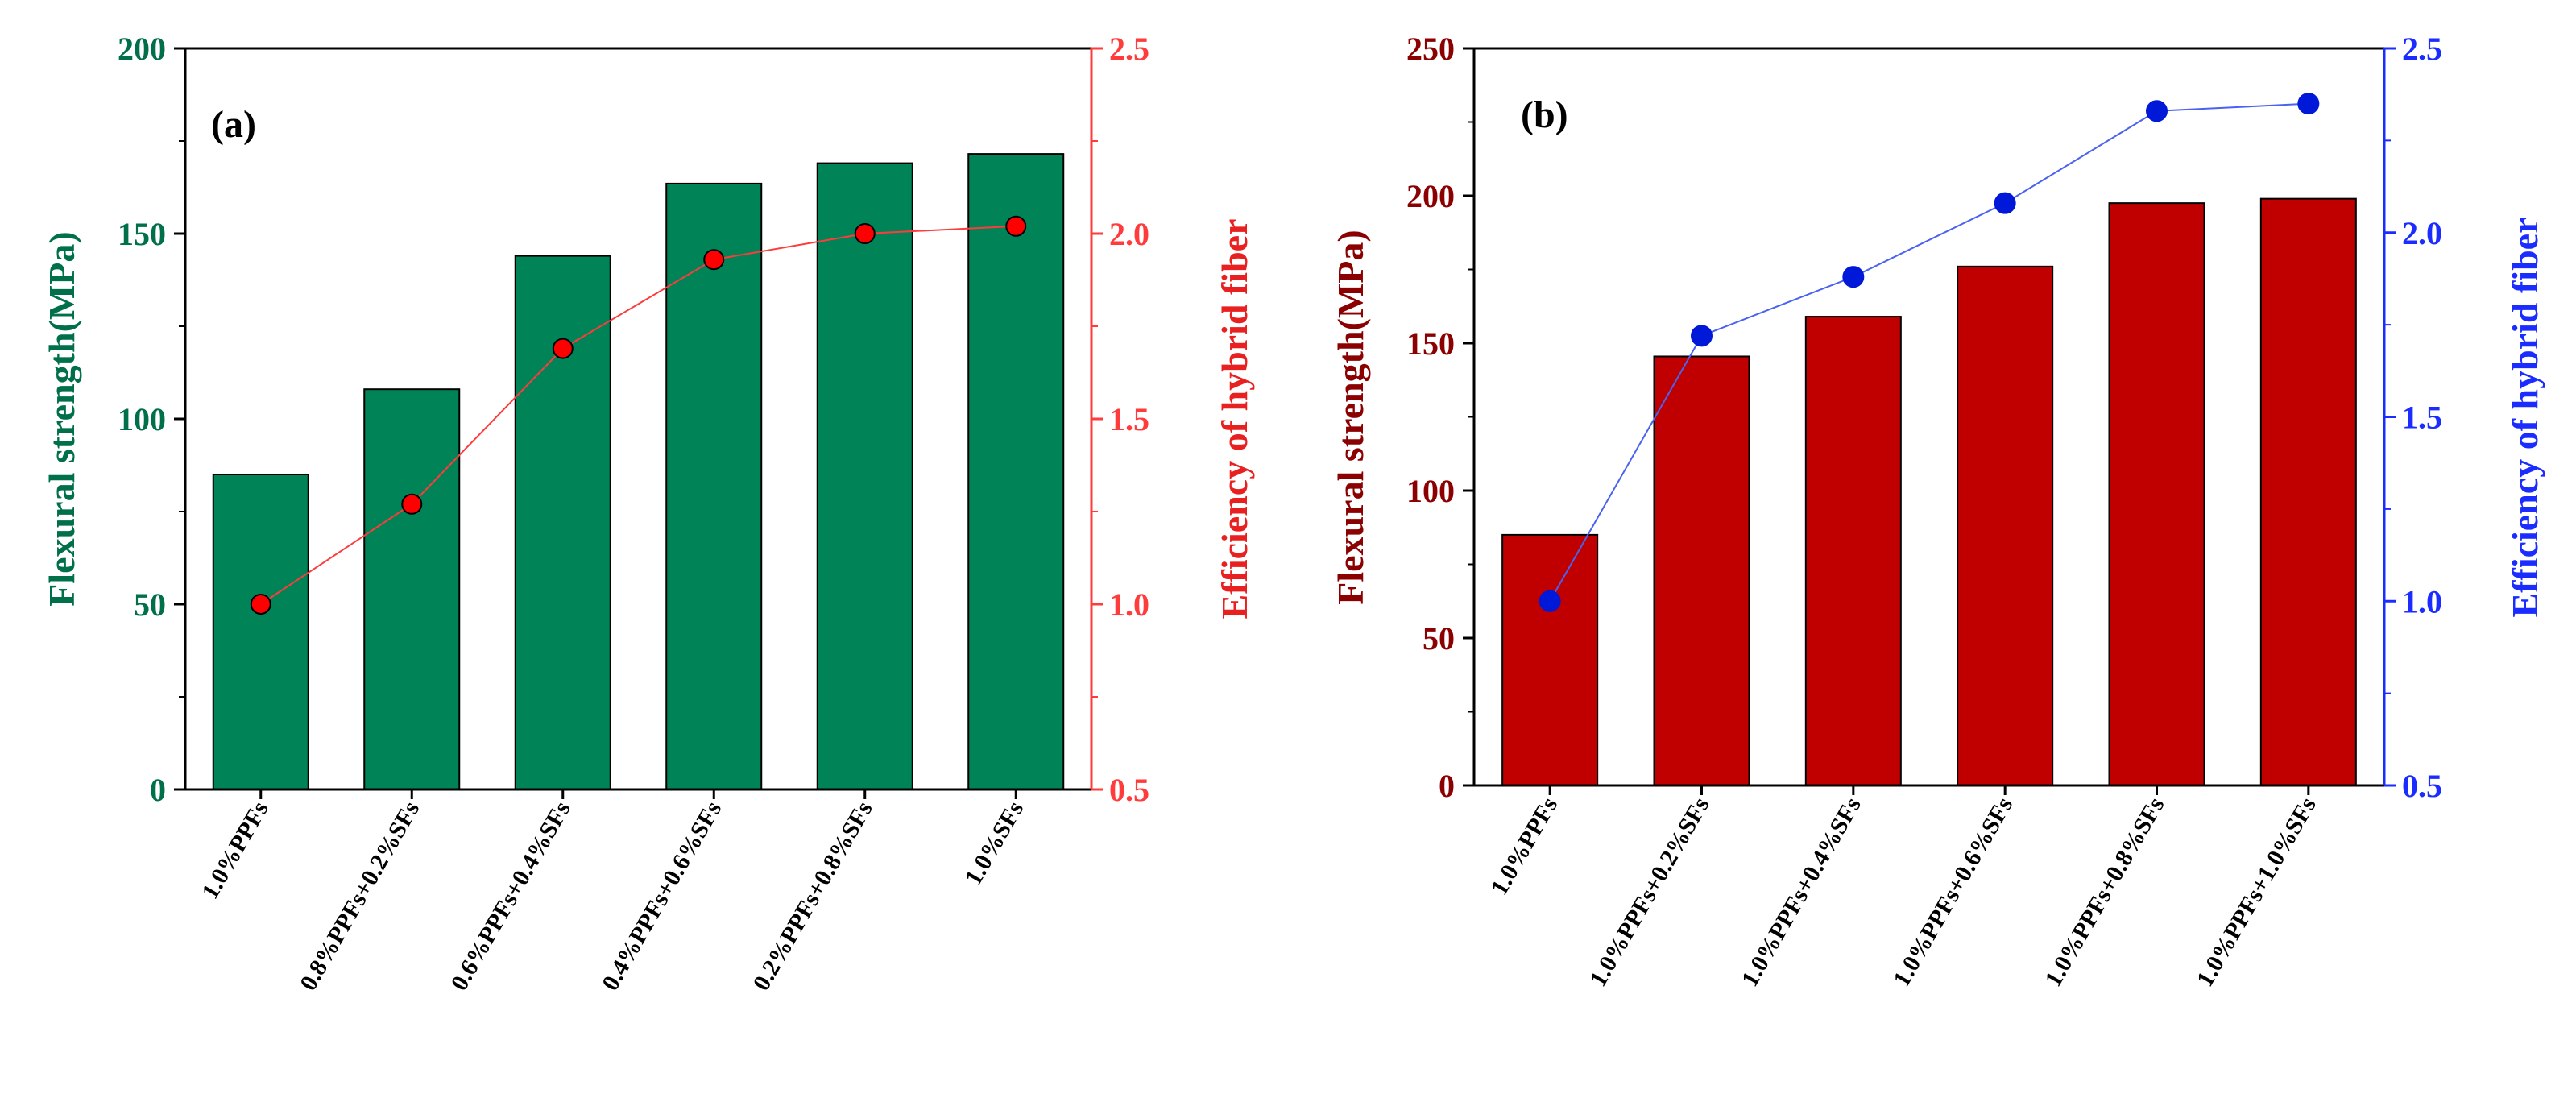  Describe the element at coordinates (235, 850) in the screenshot. I see `panel-a-category-label-1: 1.0%PPFs` at that location.